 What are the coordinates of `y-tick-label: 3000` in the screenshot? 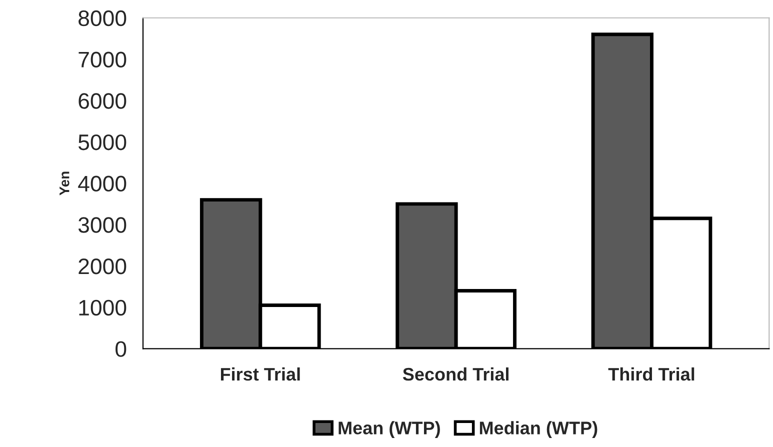 It's located at (102, 225).